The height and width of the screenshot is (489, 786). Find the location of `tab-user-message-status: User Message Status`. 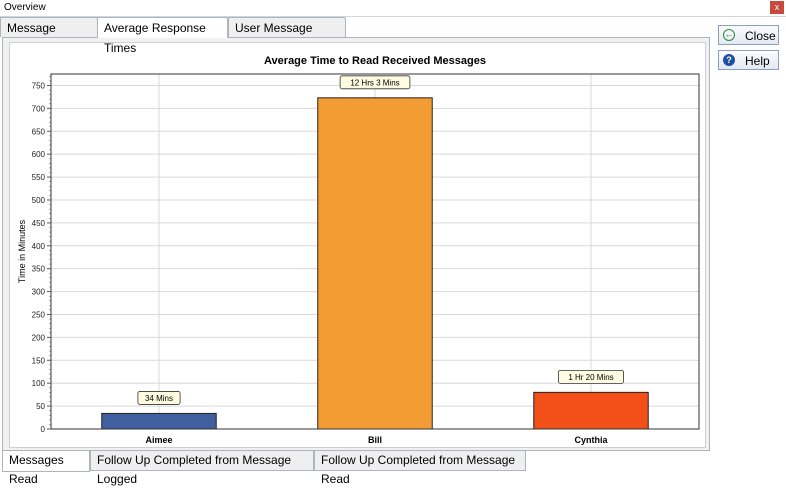

tab-user-message-status: User Message Status is located at coordinates (287, 36).